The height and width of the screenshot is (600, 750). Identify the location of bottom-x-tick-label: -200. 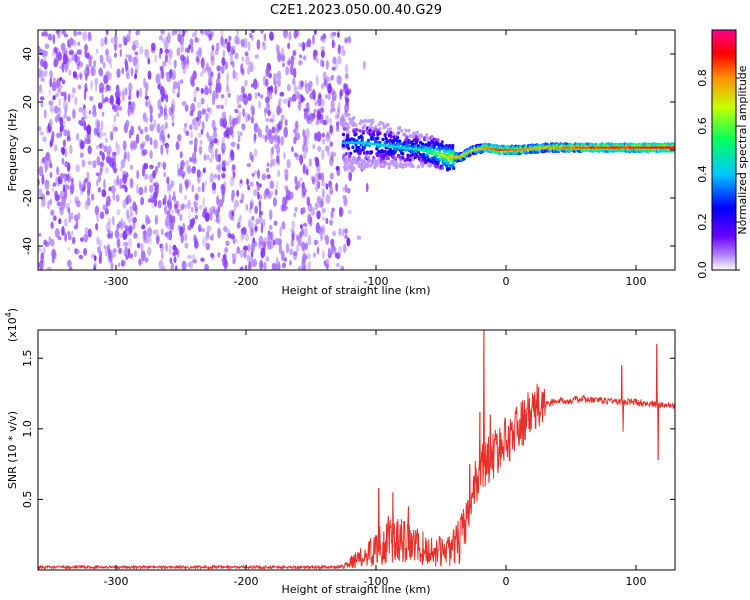
(246, 581).